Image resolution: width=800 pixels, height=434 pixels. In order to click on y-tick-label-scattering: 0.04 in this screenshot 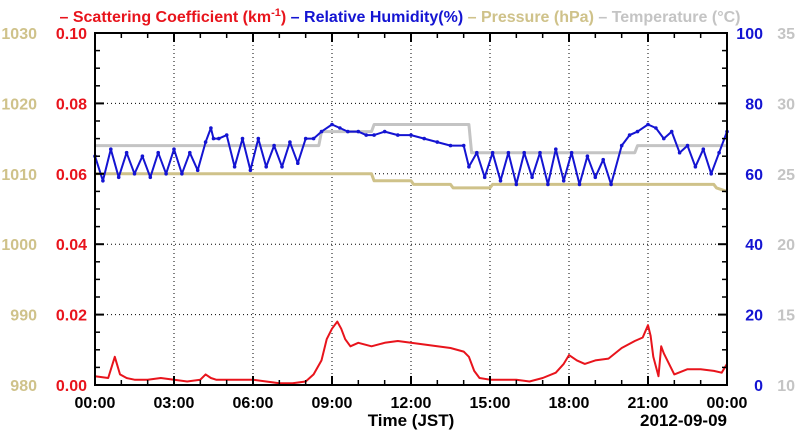, I will do `click(71, 245)`.